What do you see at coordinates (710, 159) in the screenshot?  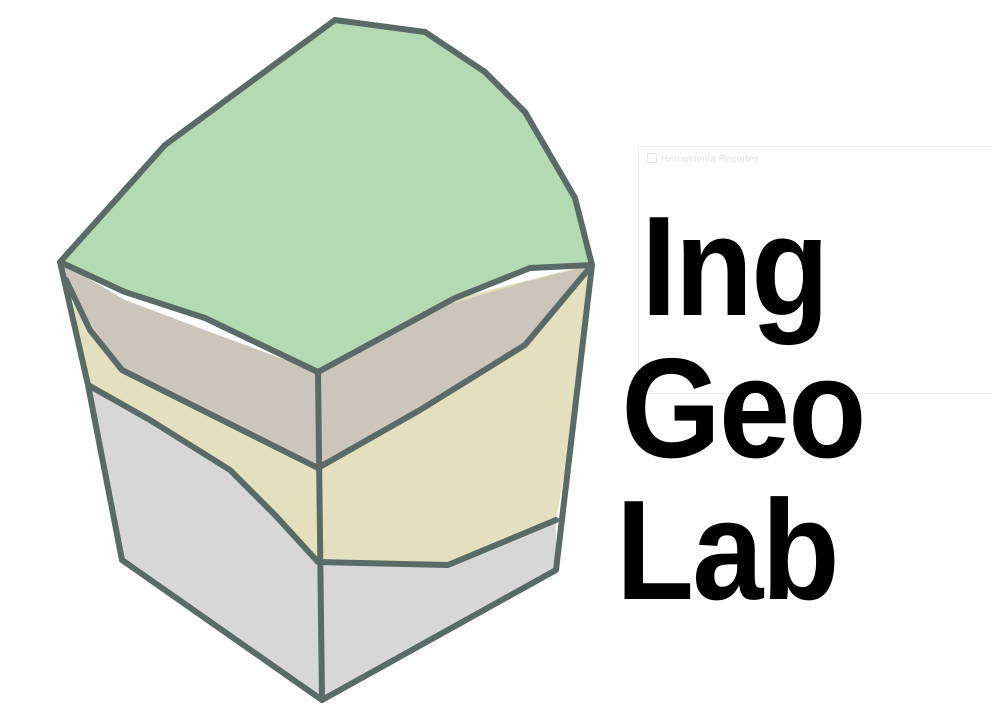 I see `background-window-title-text: Herramienta Recortes` at bounding box center [710, 159].